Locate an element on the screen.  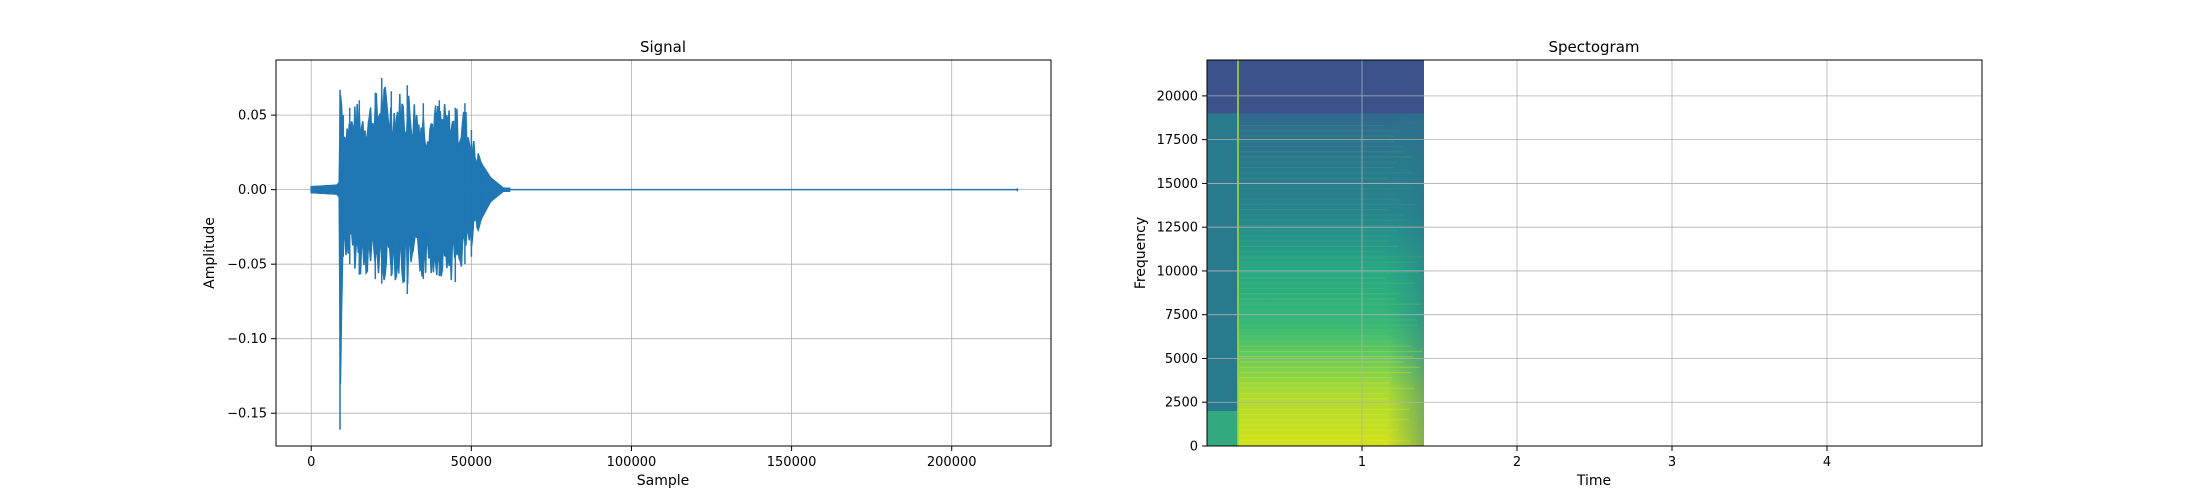
spectrogram-y-tick-label: 7500 is located at coordinates (1181, 315).